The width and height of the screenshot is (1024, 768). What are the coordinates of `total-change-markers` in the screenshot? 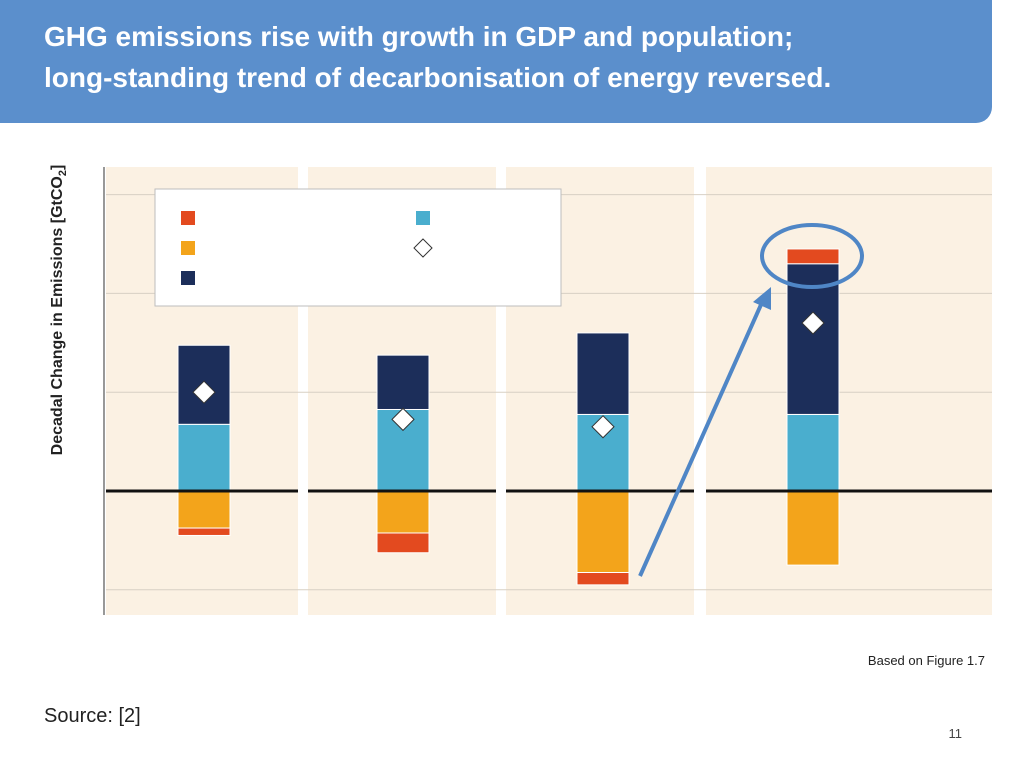 It's located at (508, 375).